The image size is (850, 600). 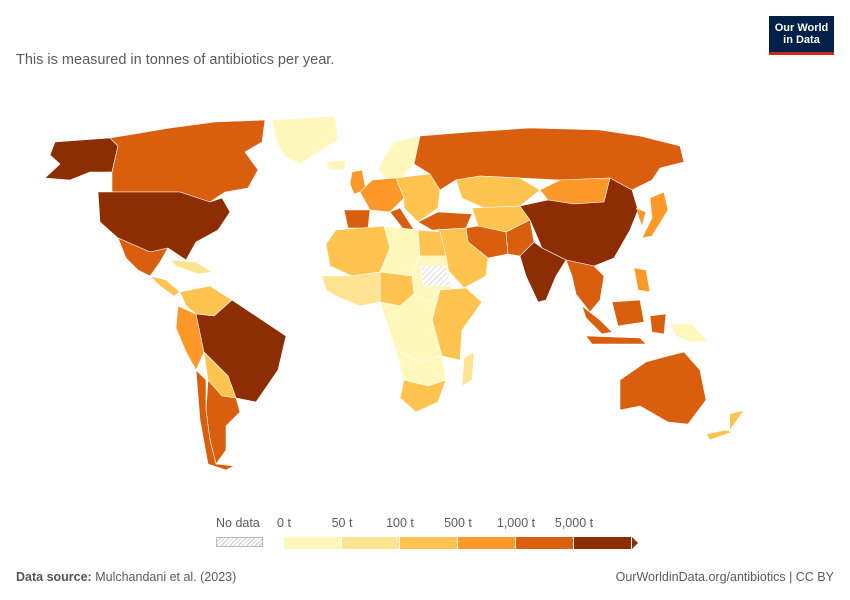 I want to click on region-australia, so click(x=663, y=388).